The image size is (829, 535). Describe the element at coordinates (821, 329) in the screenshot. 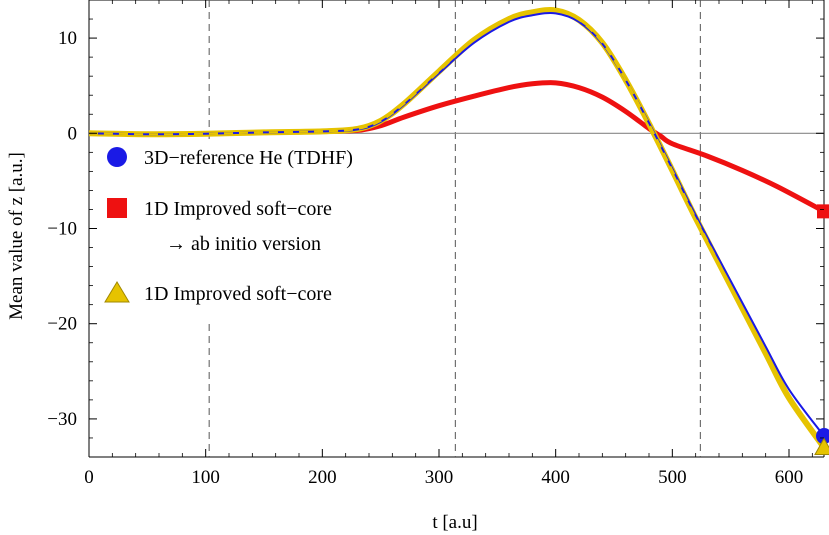

I see `end-marker-group` at that location.